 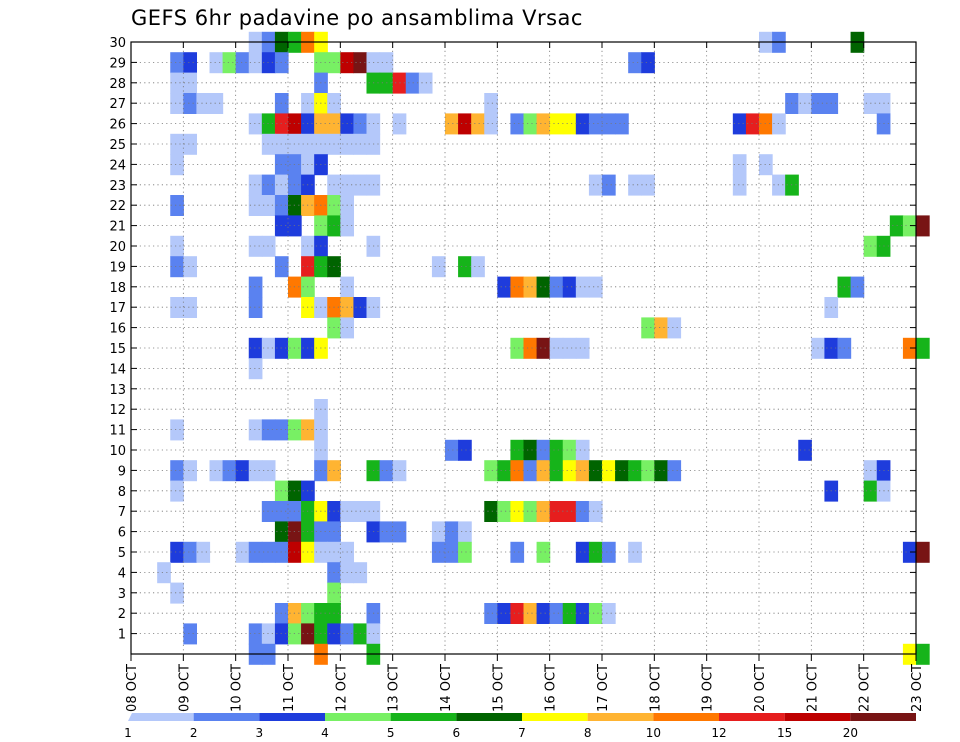 What do you see at coordinates (177, 307) in the screenshot?
I see `precip-cell-m17-08-oct-18z` at bounding box center [177, 307].